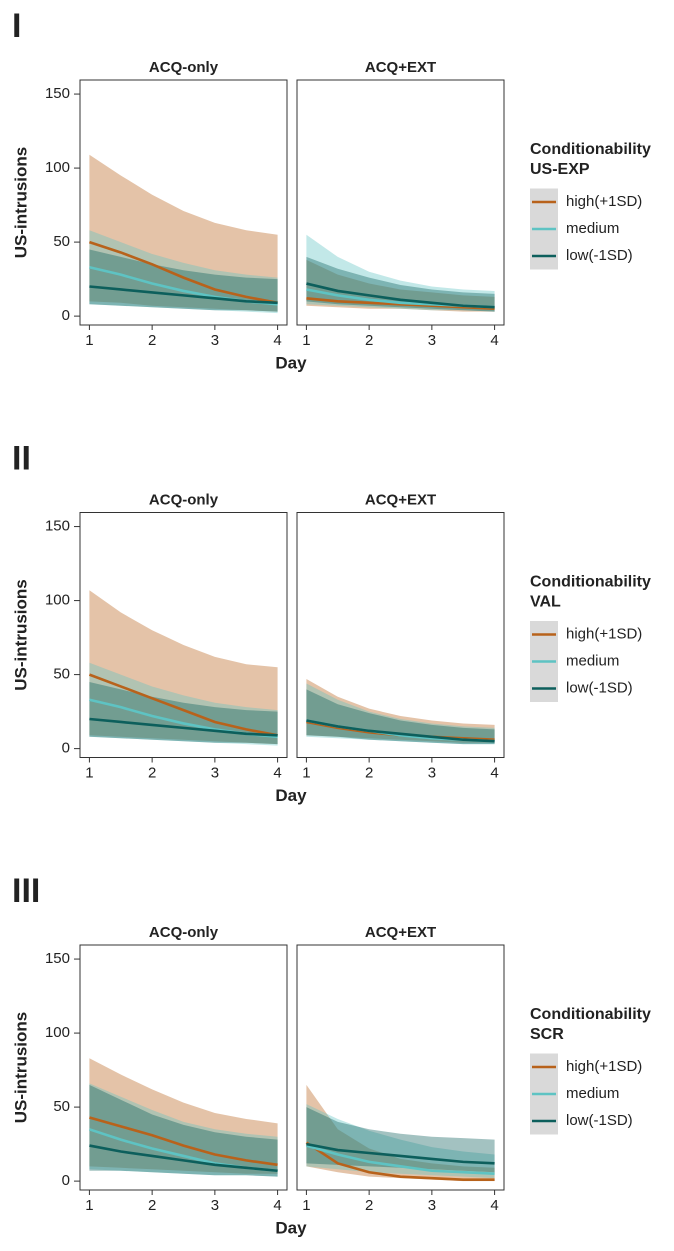 The height and width of the screenshot is (1251, 674). I want to click on legend-subtitle: SCR, so click(547, 1034).